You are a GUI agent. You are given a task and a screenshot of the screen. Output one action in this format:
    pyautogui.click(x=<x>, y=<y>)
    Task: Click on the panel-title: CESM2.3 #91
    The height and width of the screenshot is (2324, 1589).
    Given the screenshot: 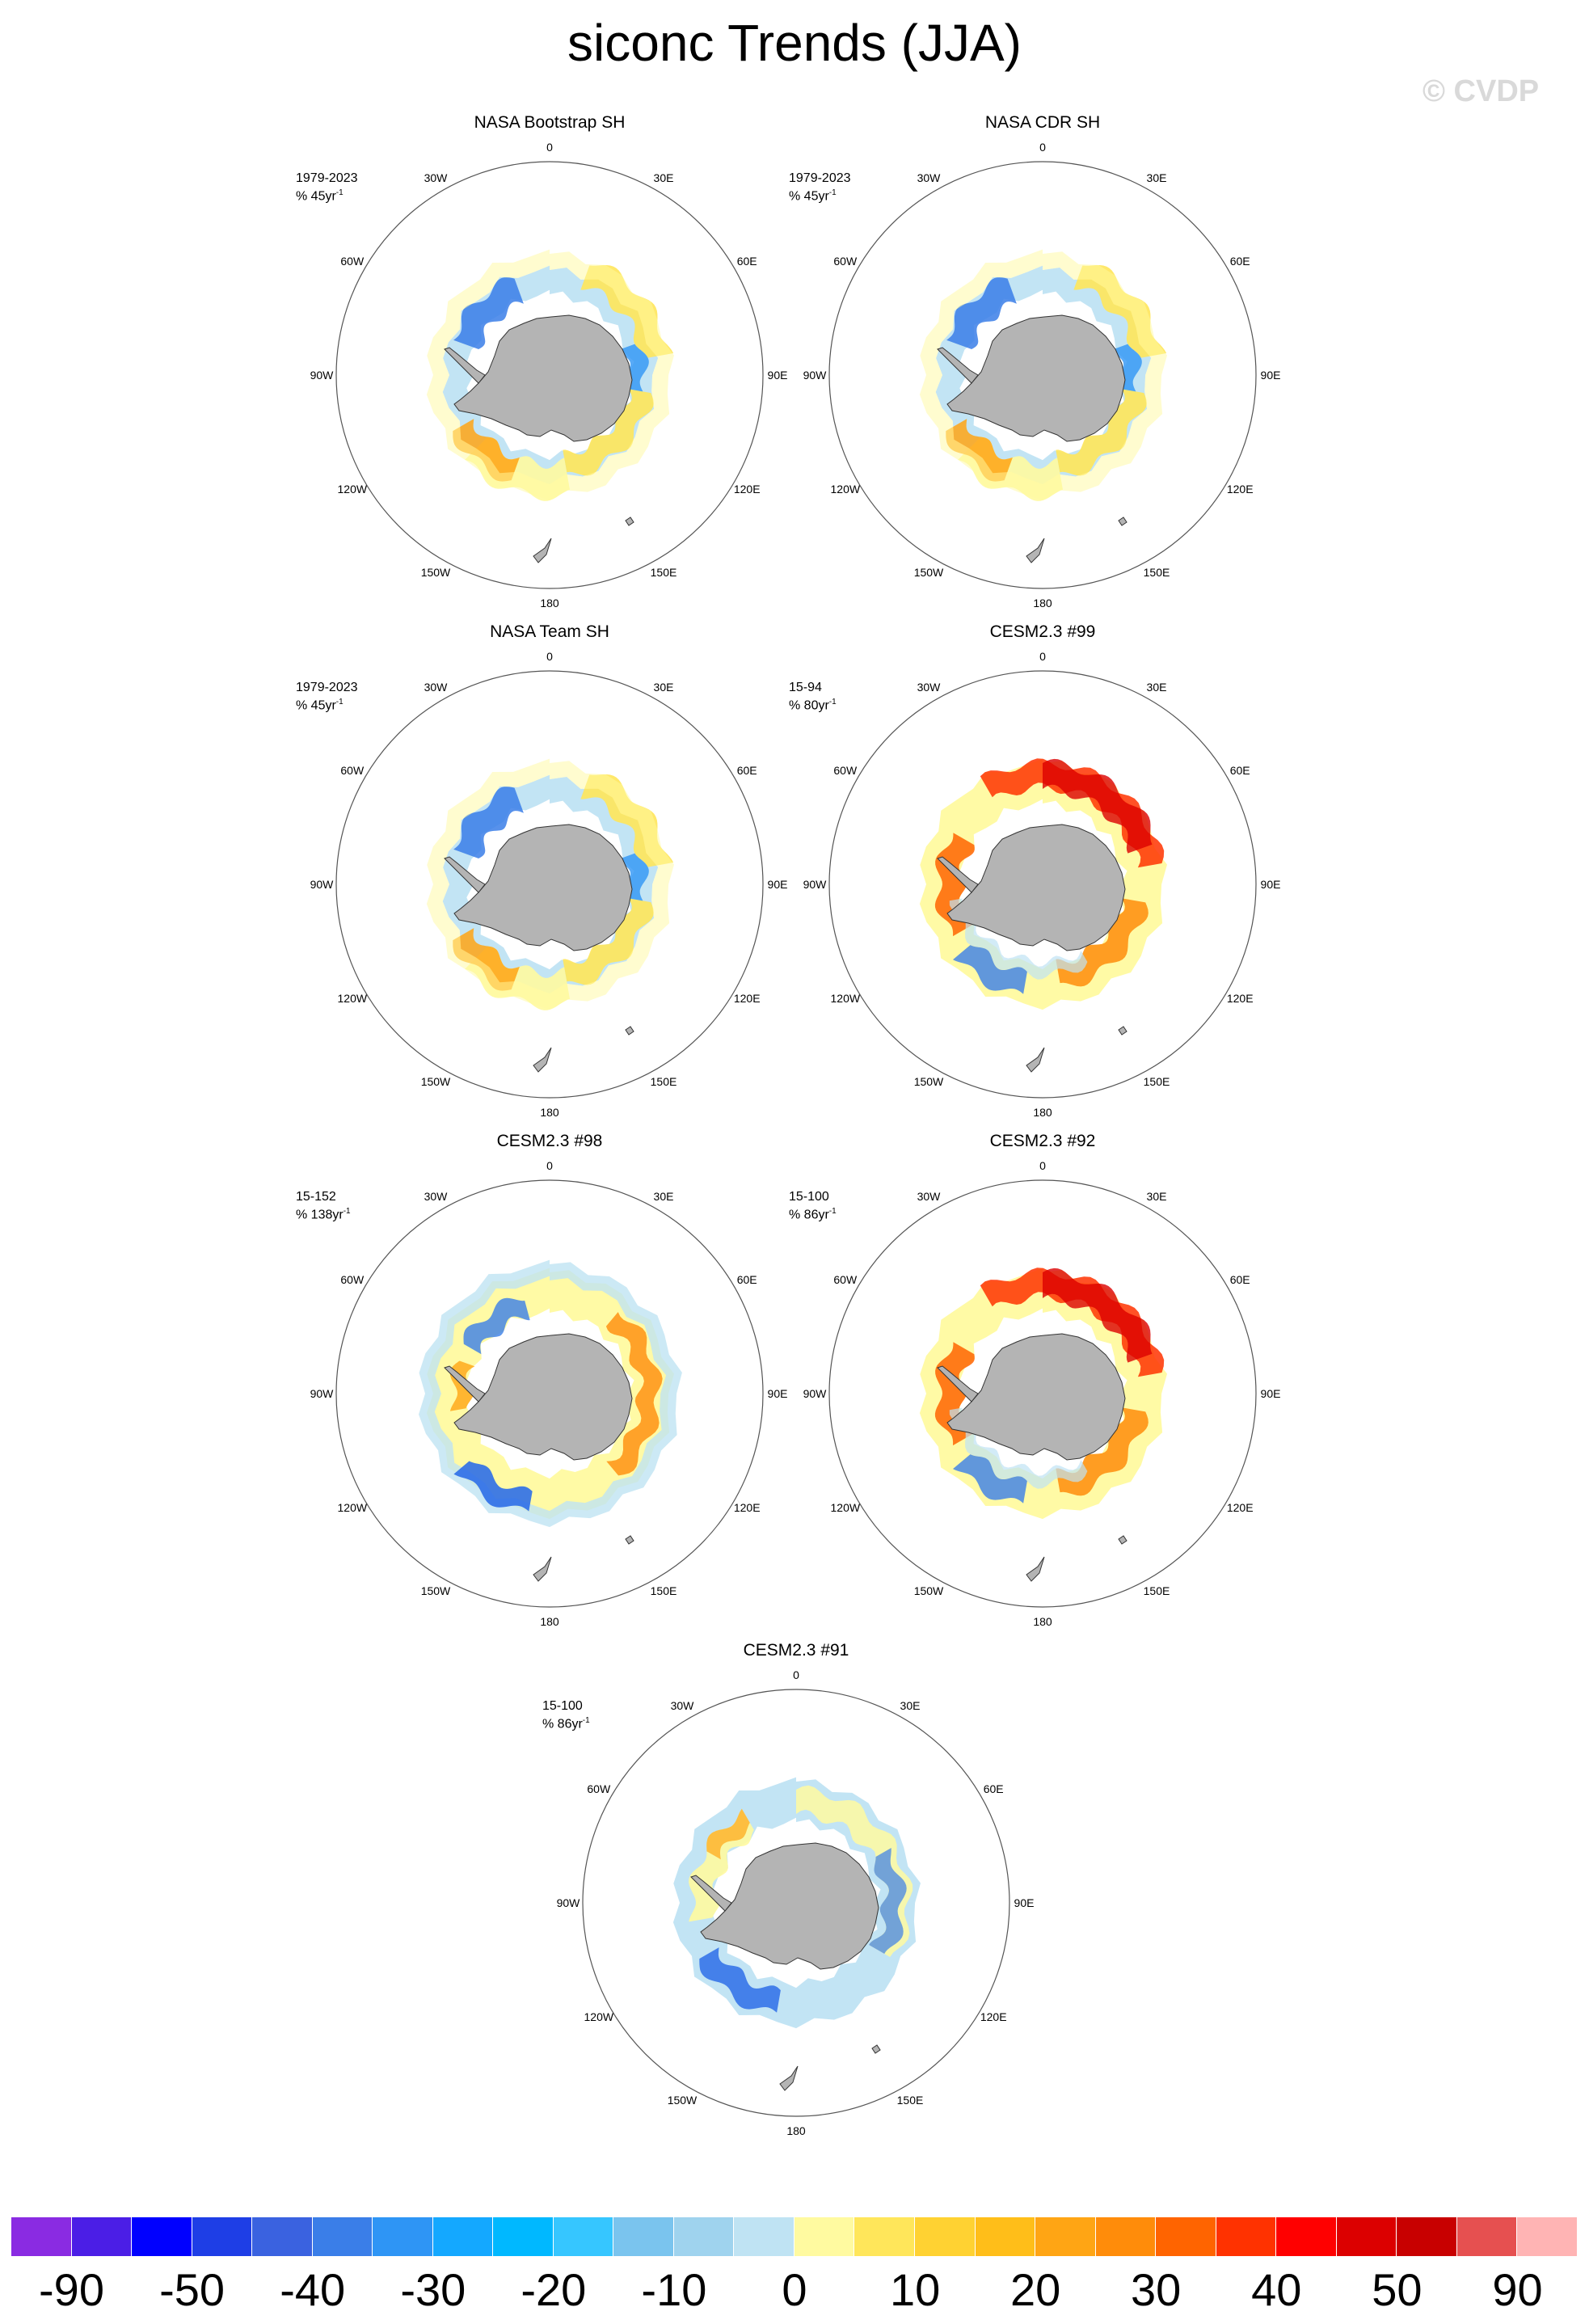 What is the action you would take?
    pyautogui.click(x=796, y=1651)
    